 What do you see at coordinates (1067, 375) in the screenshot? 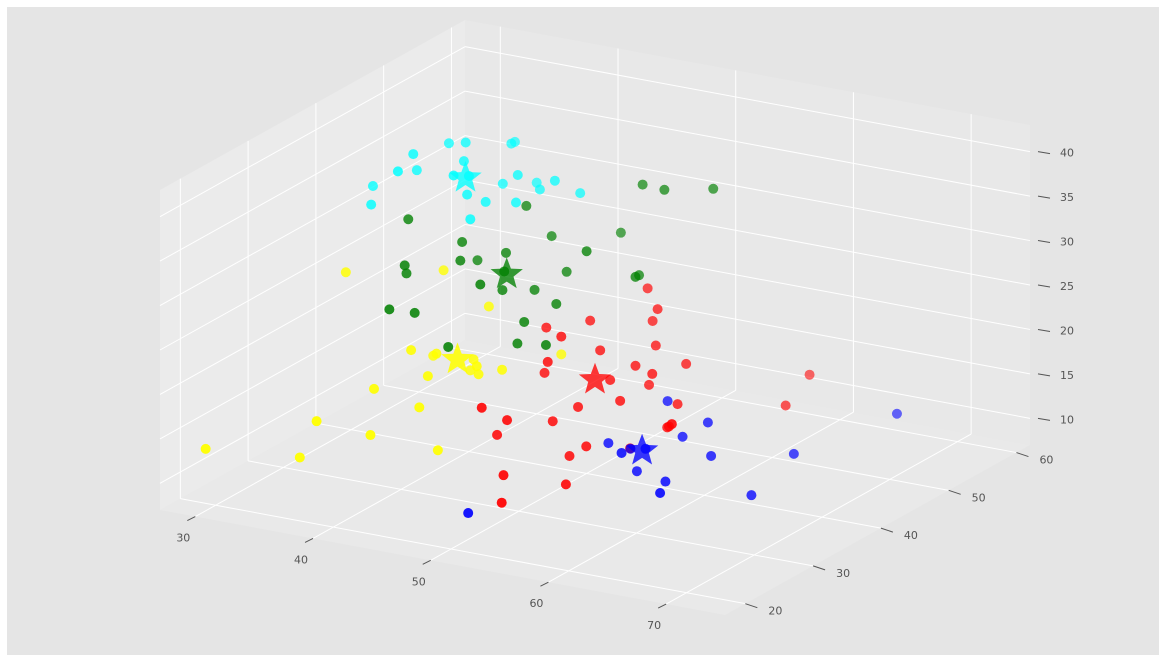
I see `z-tick-label: 15` at bounding box center [1067, 375].